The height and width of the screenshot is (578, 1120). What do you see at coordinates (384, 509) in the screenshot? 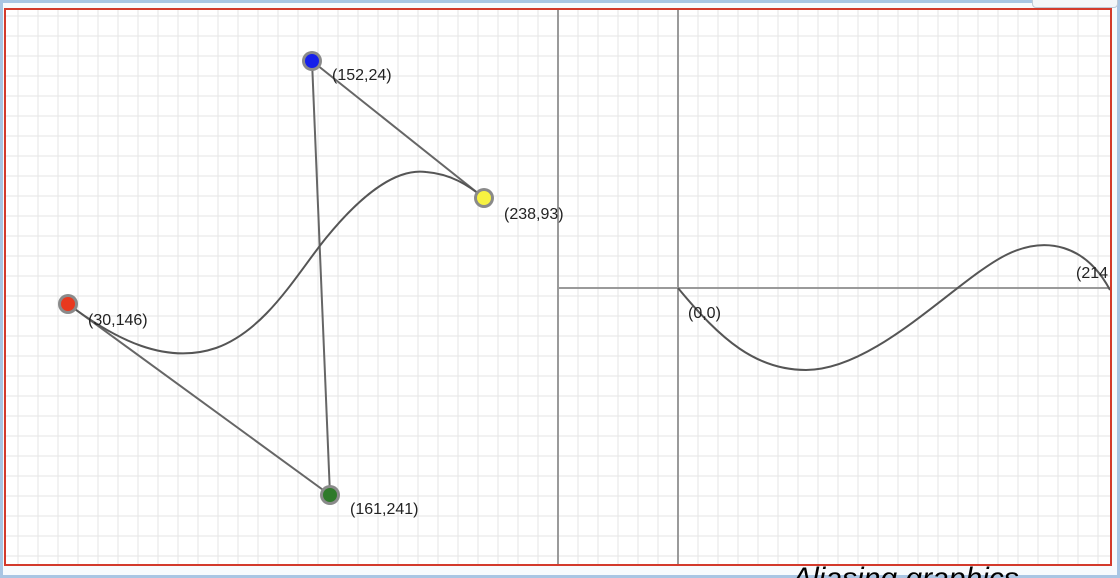
I see `point-green-label: (161,241)` at bounding box center [384, 509].